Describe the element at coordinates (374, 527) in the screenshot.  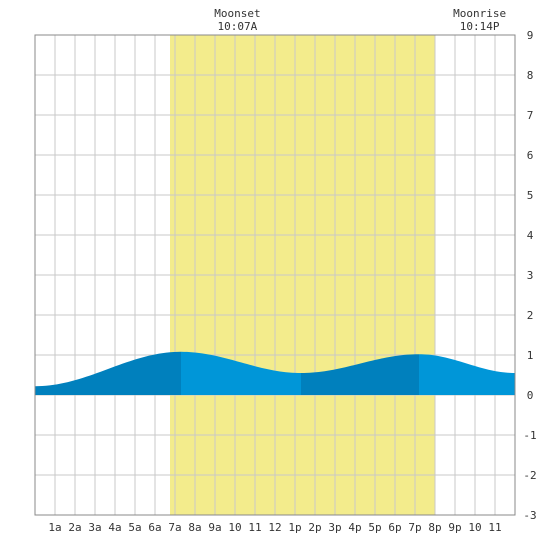
I see `x-tick-label: 5p` at that location.